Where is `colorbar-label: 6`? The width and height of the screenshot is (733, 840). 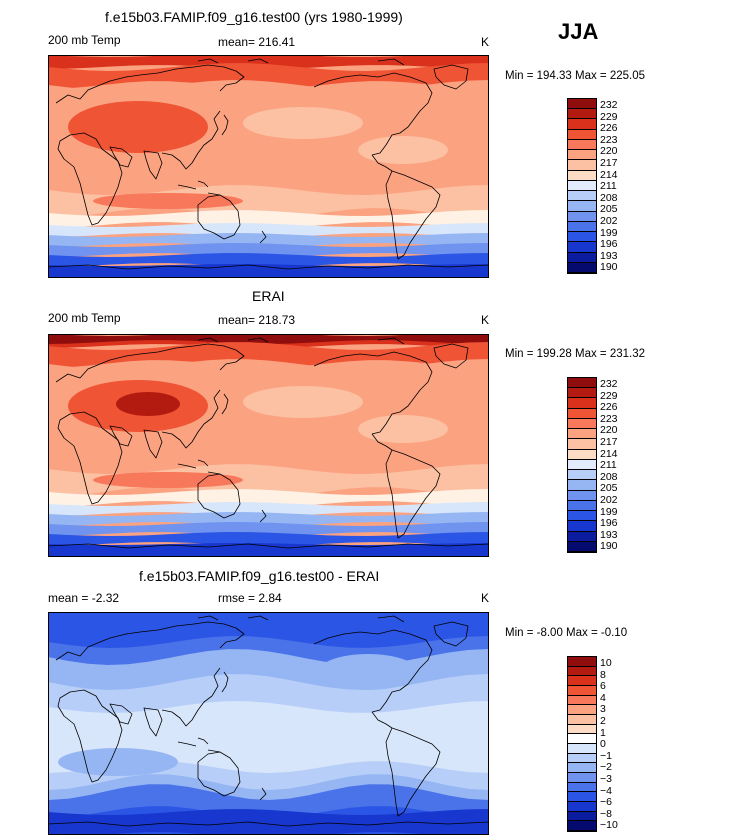
colorbar-label: 6 is located at coordinates (603, 686).